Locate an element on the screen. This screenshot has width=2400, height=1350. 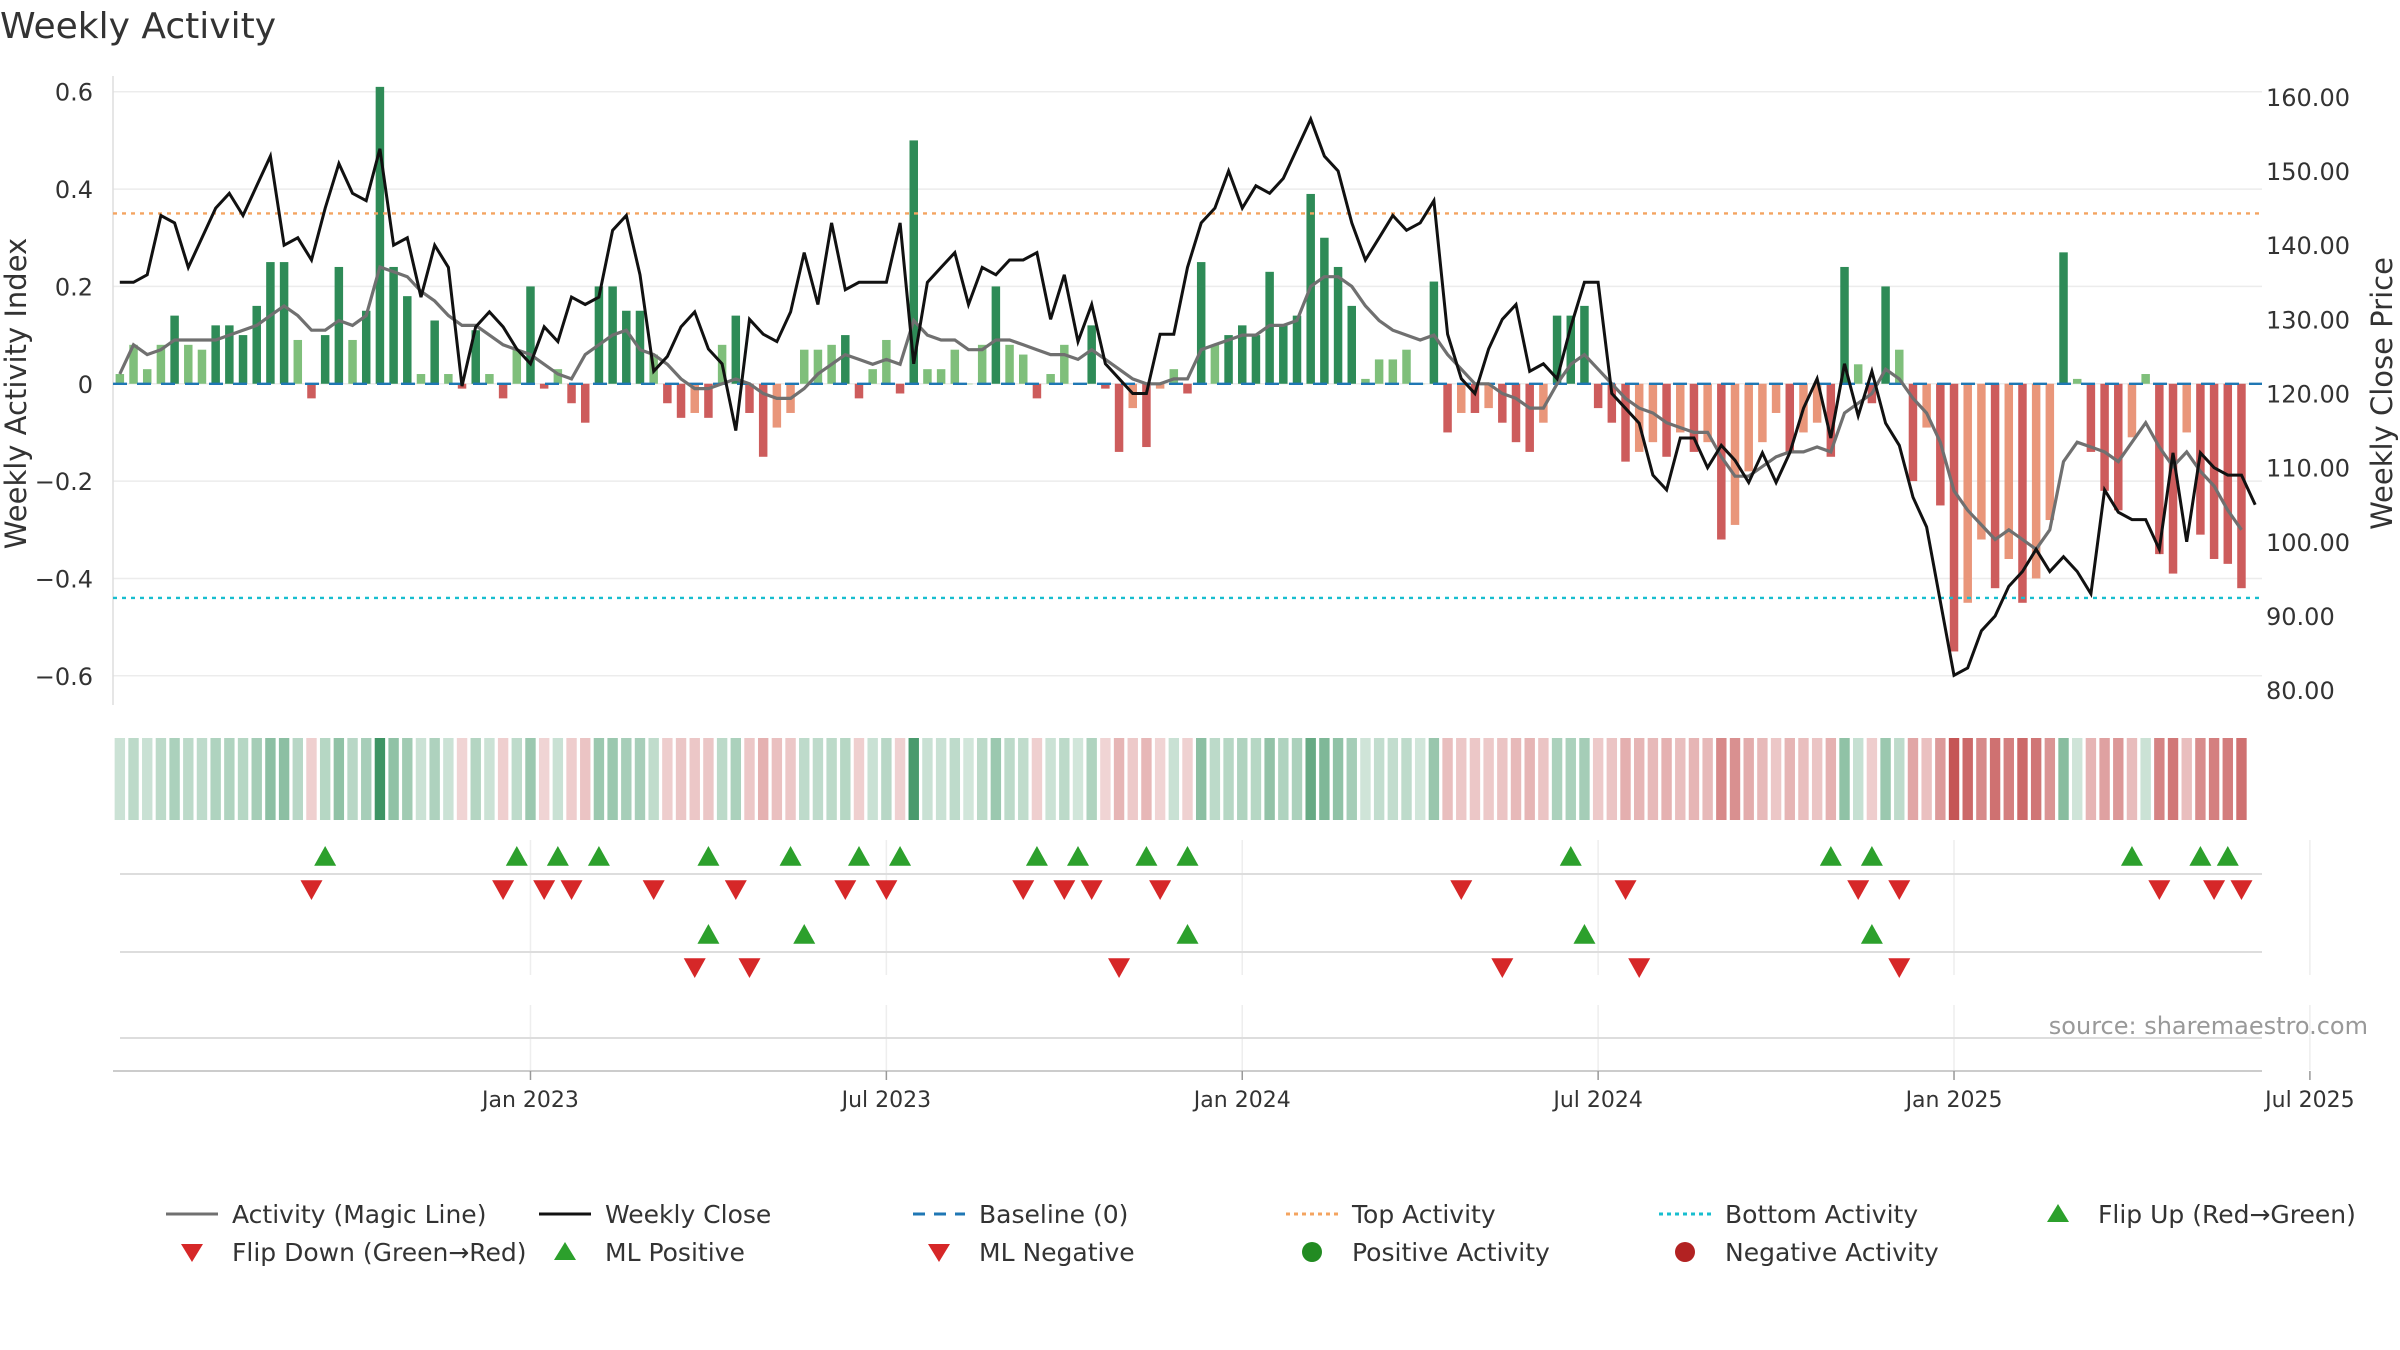
y2-tick-label: 90.00 is located at coordinates (2300, 617).